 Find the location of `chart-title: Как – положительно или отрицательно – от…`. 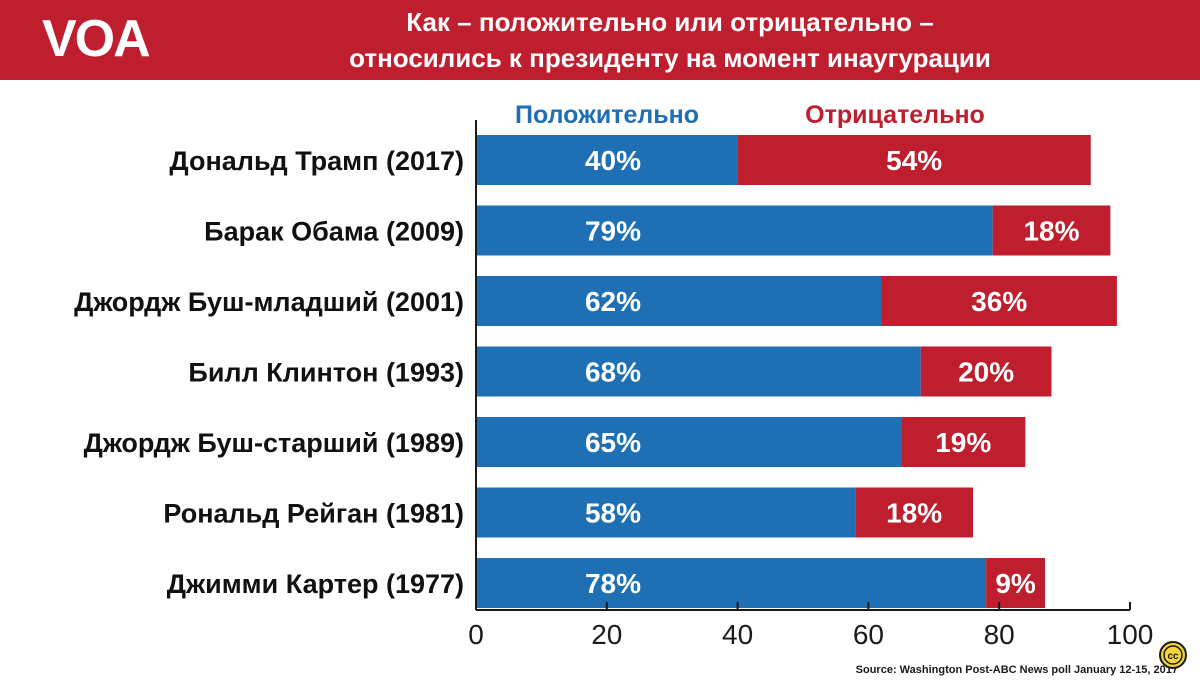

chart-title: Как – положительно или отрицательно – от… is located at coordinates (670, 40).